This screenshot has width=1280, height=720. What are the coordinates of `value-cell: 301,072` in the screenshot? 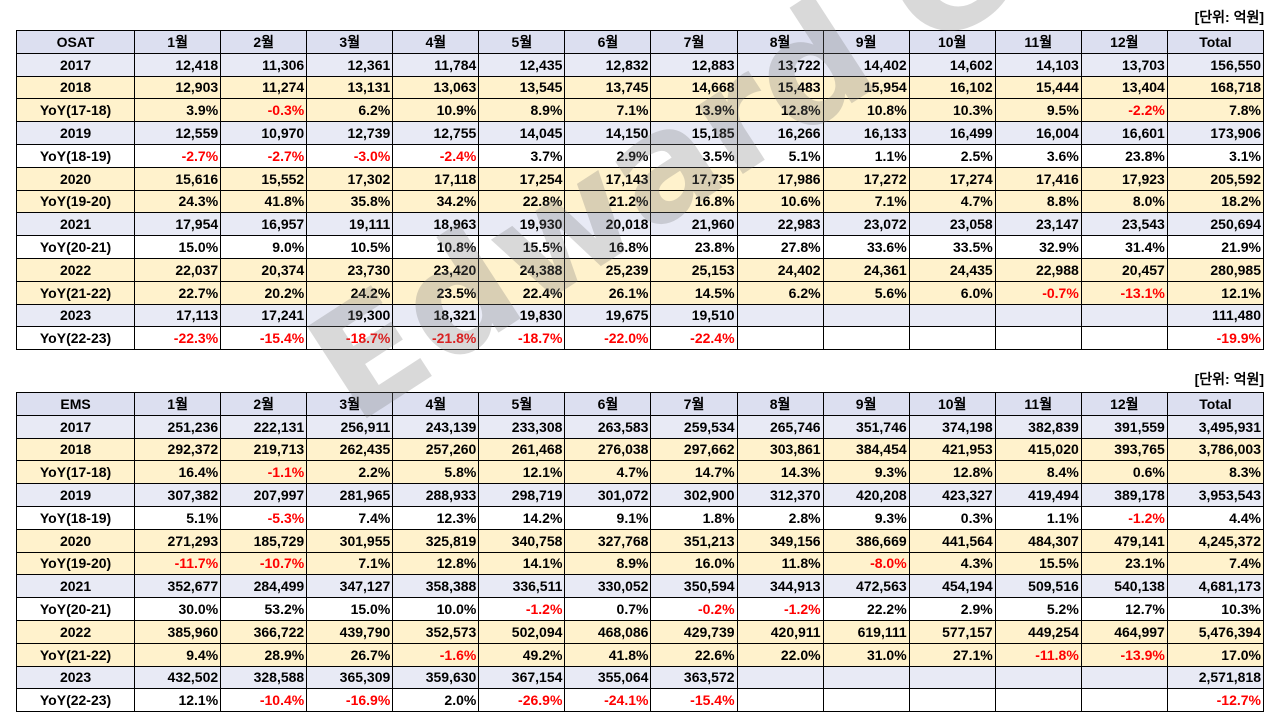 It's located at (608, 495).